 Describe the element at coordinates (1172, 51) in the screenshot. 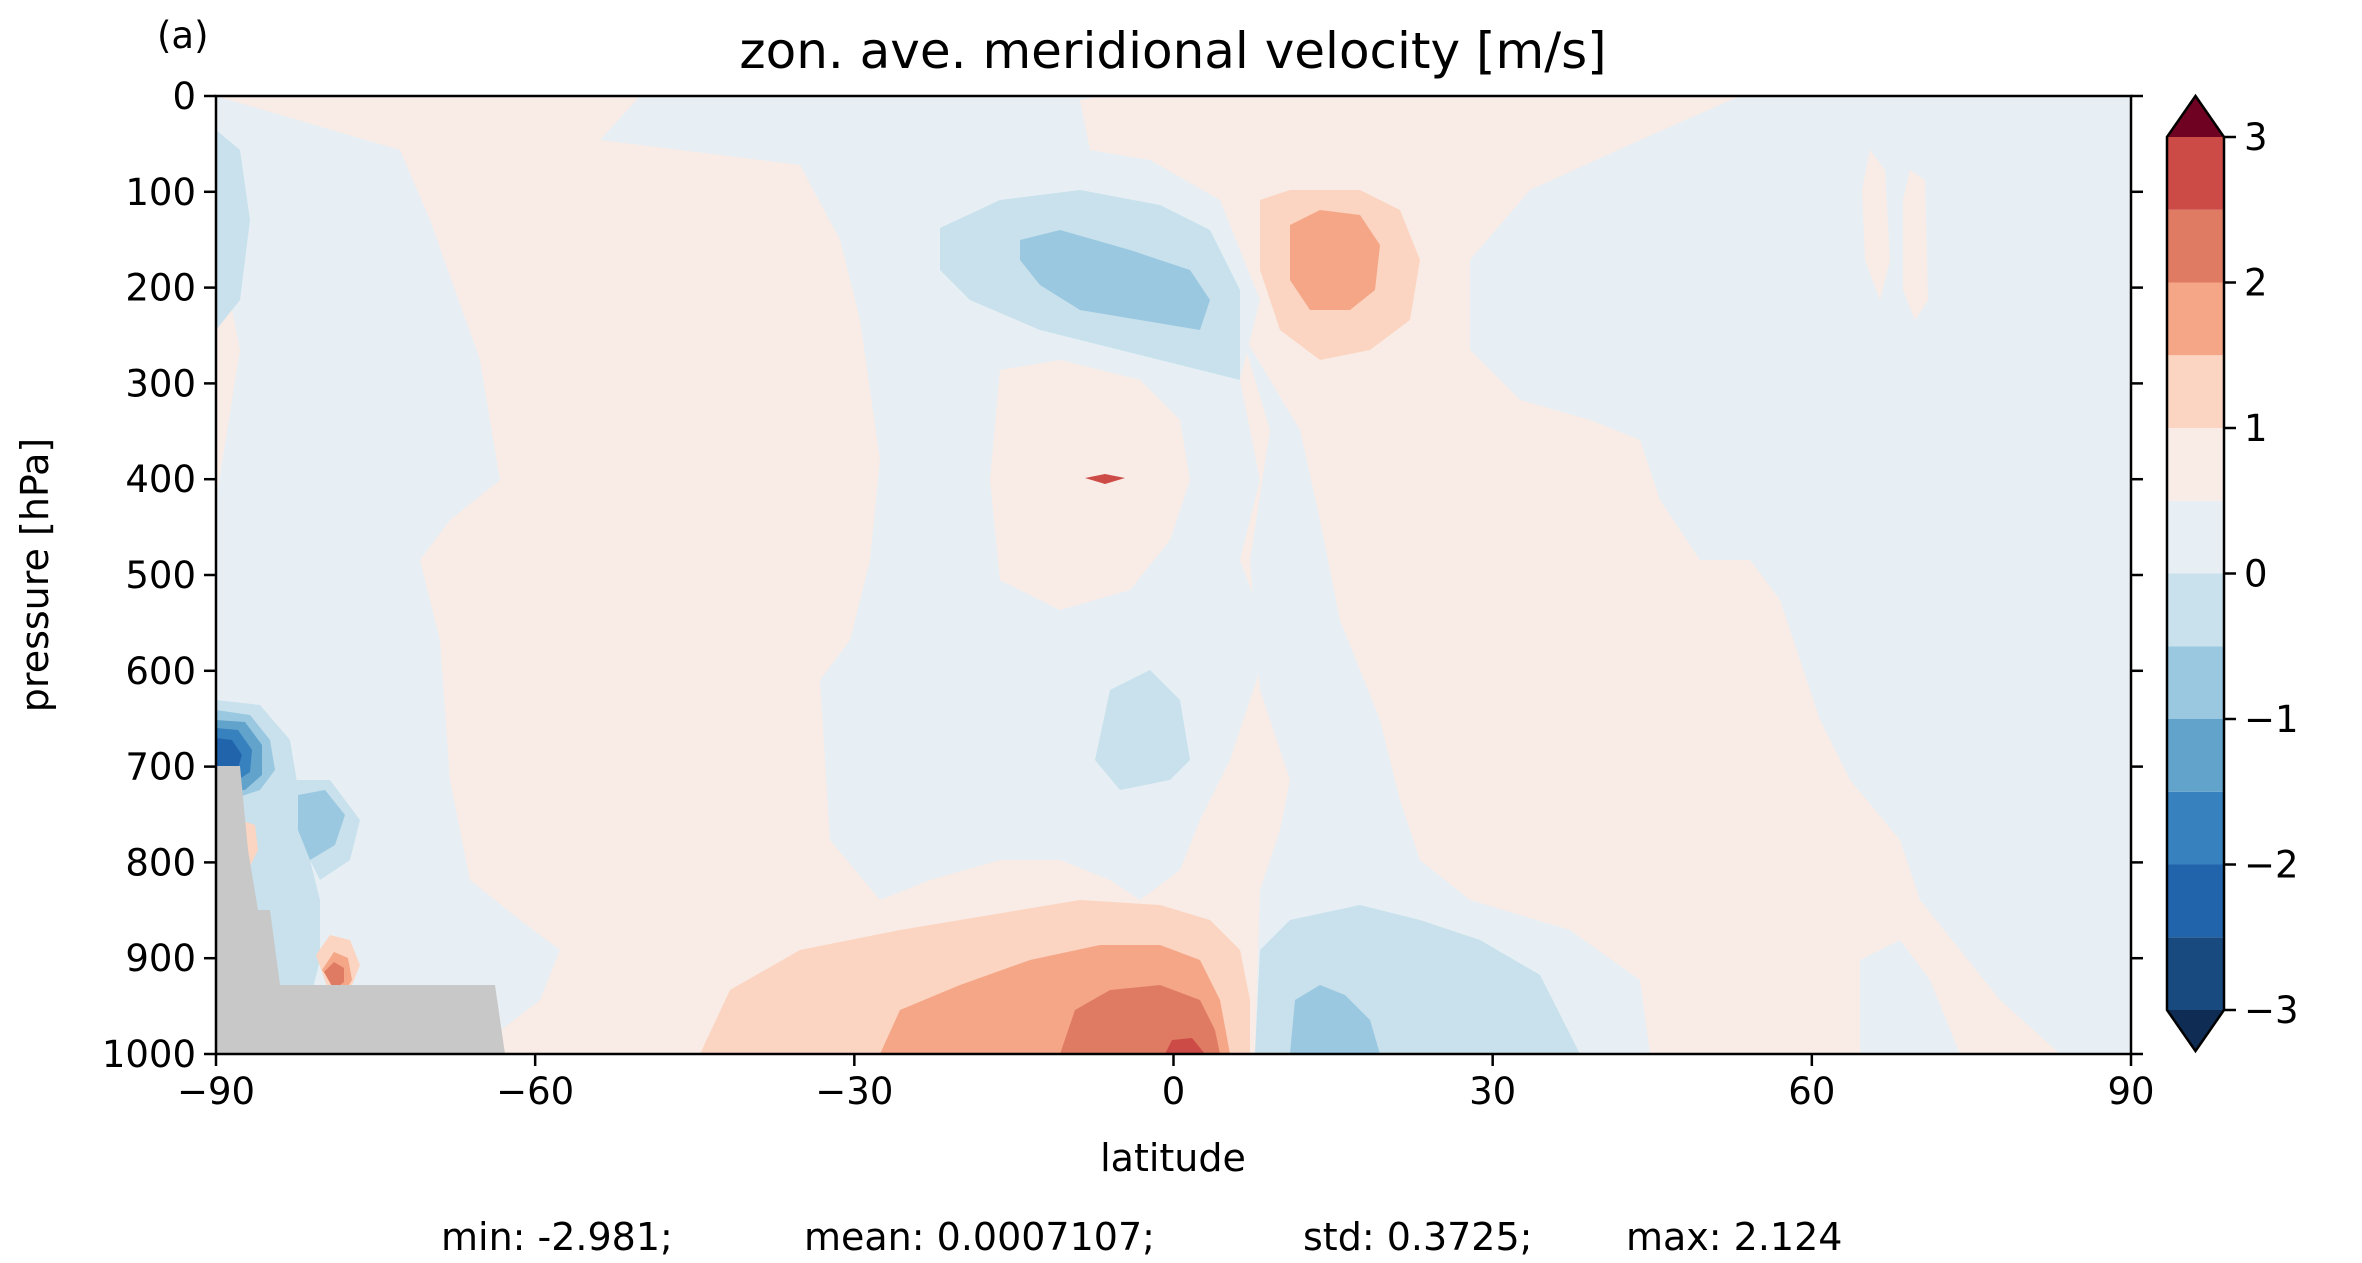

I see `chart-title: zon. ave. meridional velocity [m/s]` at that location.